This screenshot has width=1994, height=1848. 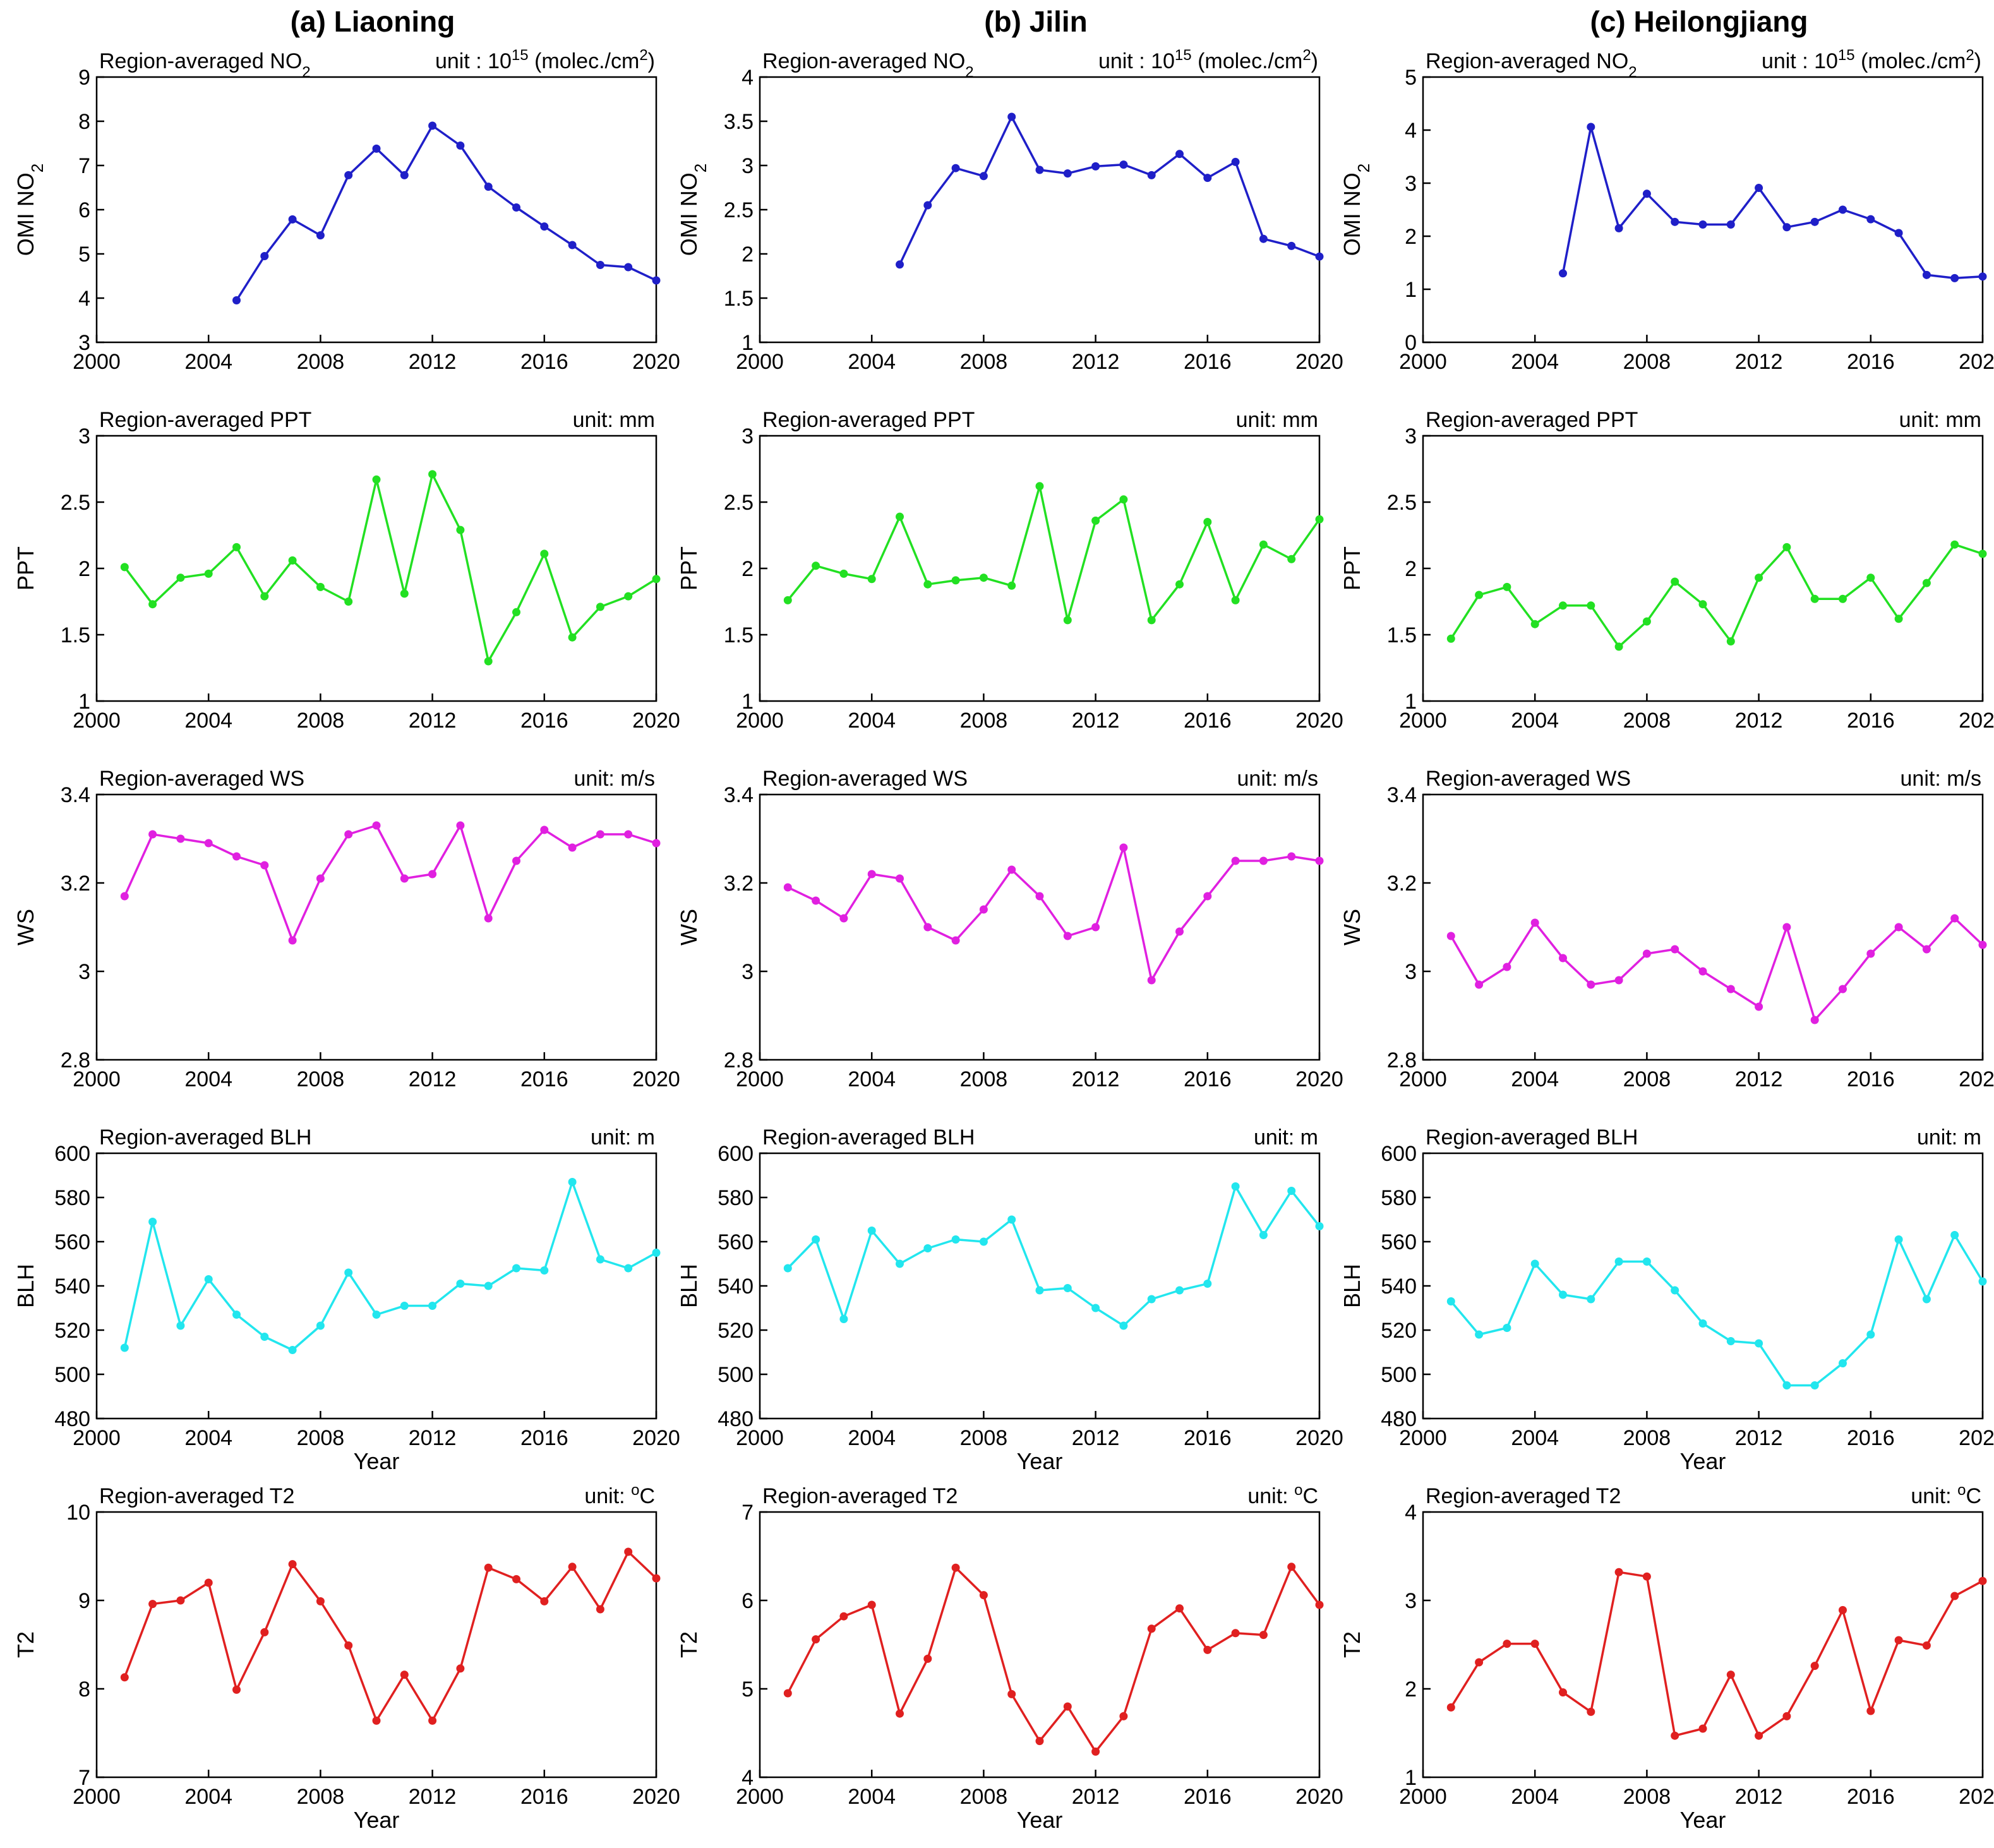 I want to click on unit-label: unit : 1015 (molec./cm2), so click(x=545, y=60).